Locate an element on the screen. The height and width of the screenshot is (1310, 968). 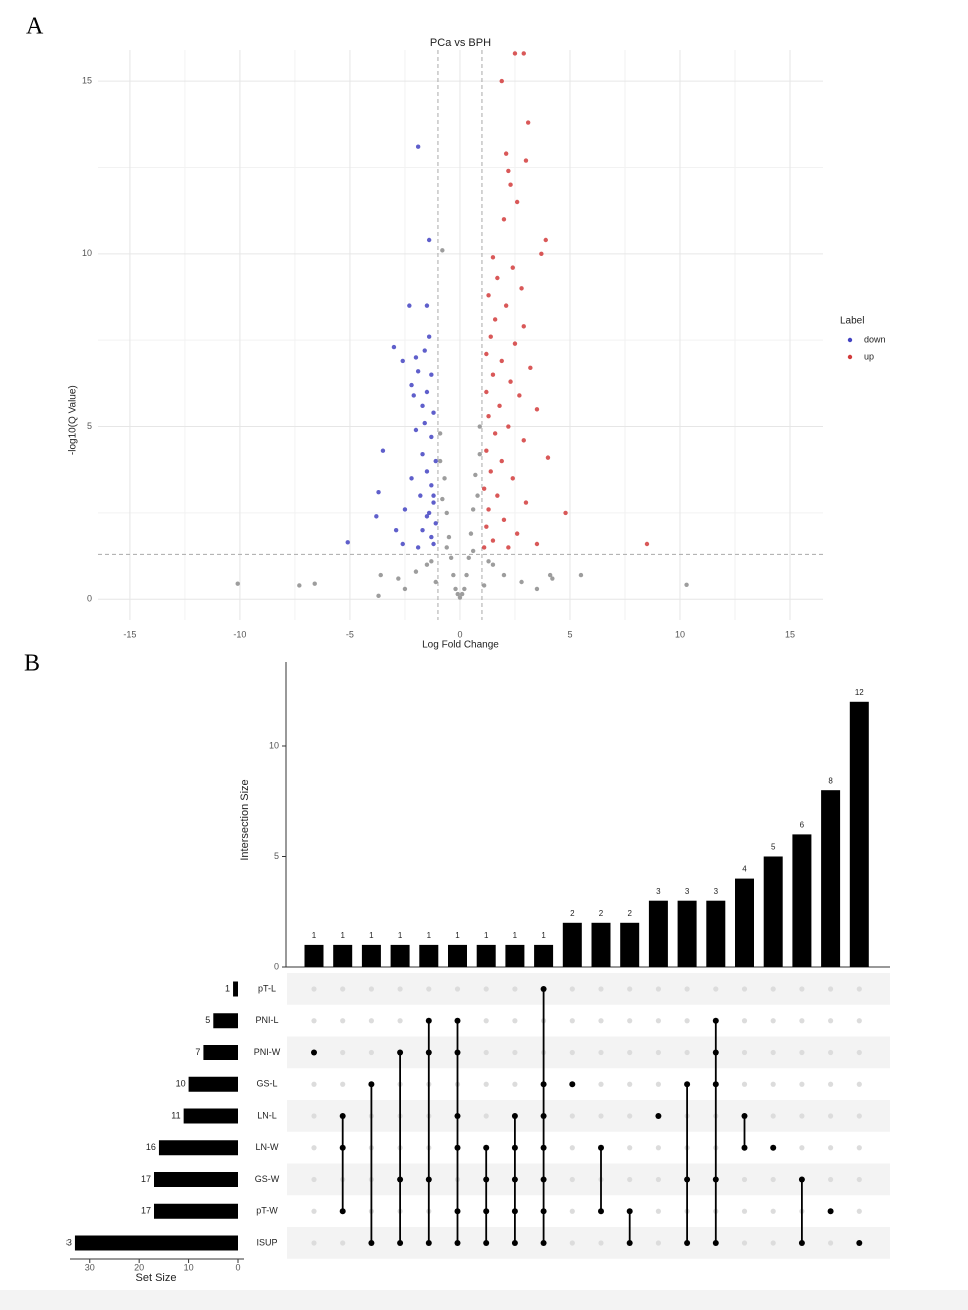
value-label: 8 is located at coordinates (830, 780).